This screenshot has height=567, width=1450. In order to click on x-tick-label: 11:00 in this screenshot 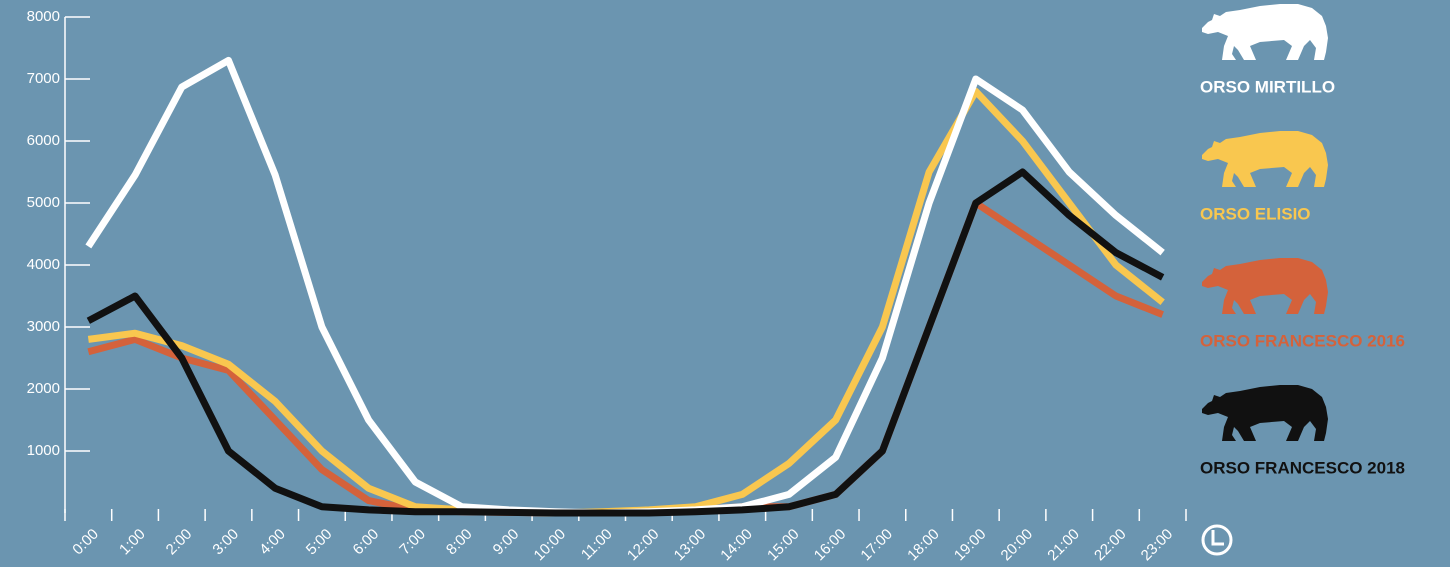, I will do `click(597, 545)`.